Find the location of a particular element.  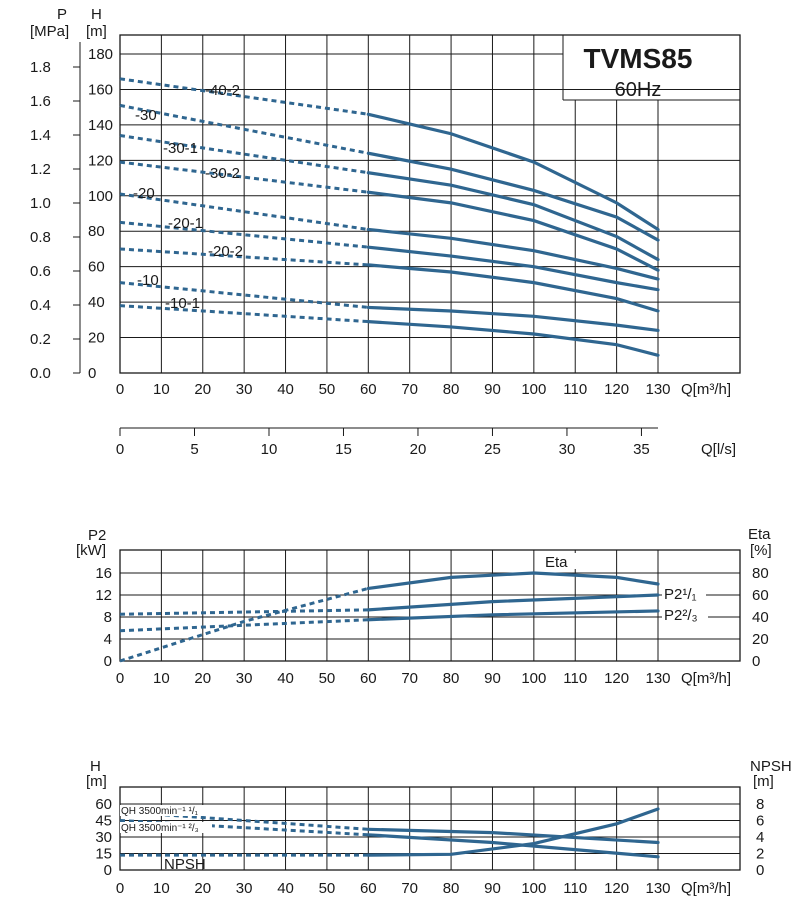

x-tick-label: 60 is located at coordinates (368, 888).